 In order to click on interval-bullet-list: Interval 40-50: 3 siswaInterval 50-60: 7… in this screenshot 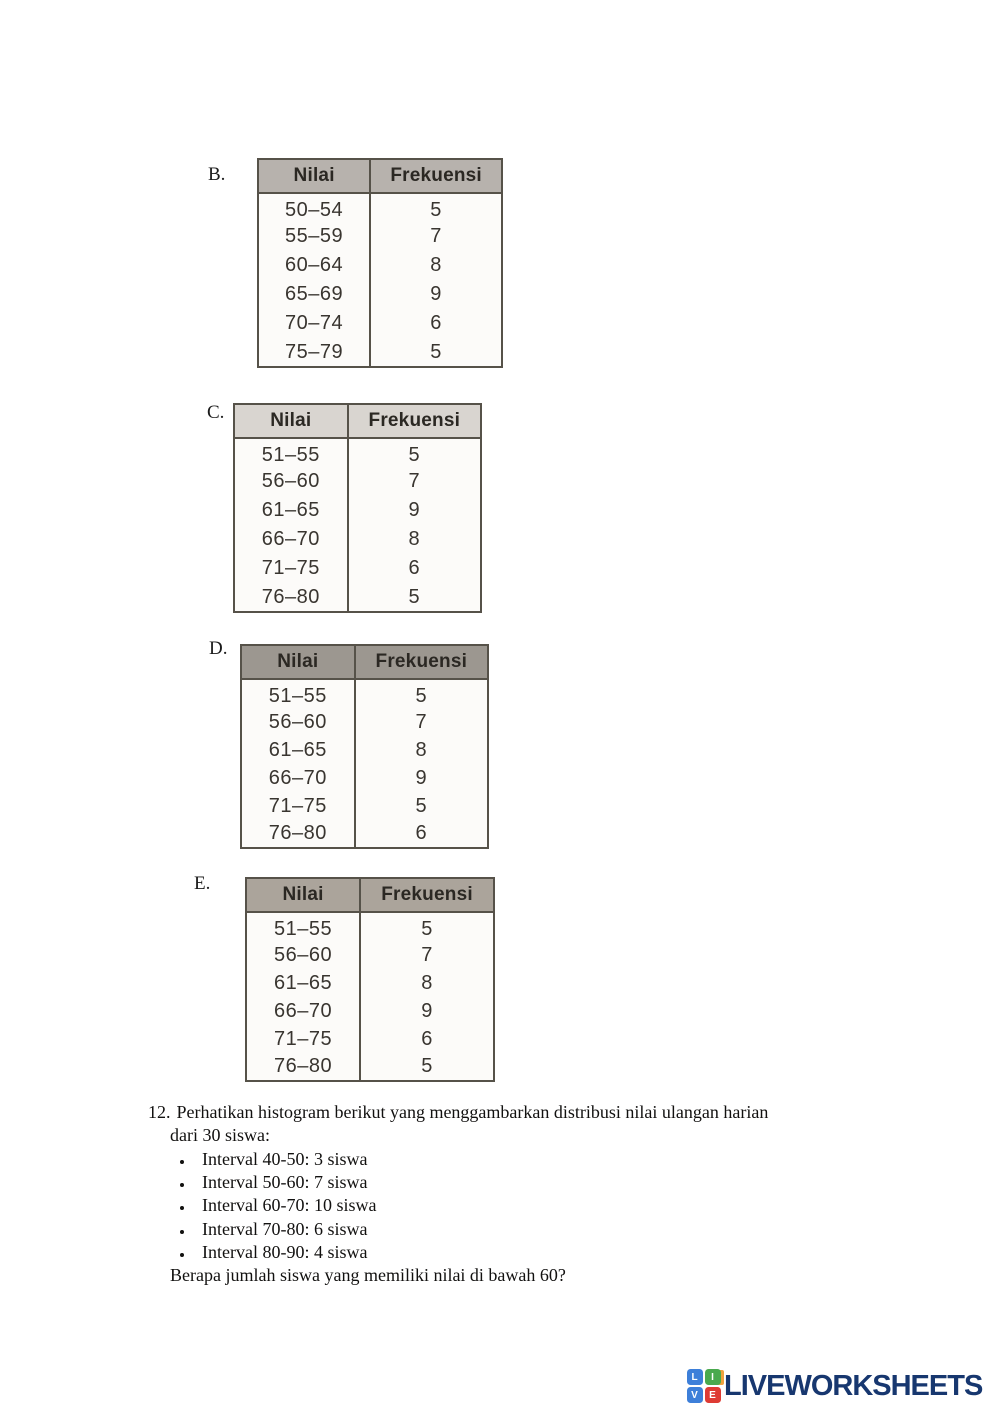, I will do `click(510, 1206)`.